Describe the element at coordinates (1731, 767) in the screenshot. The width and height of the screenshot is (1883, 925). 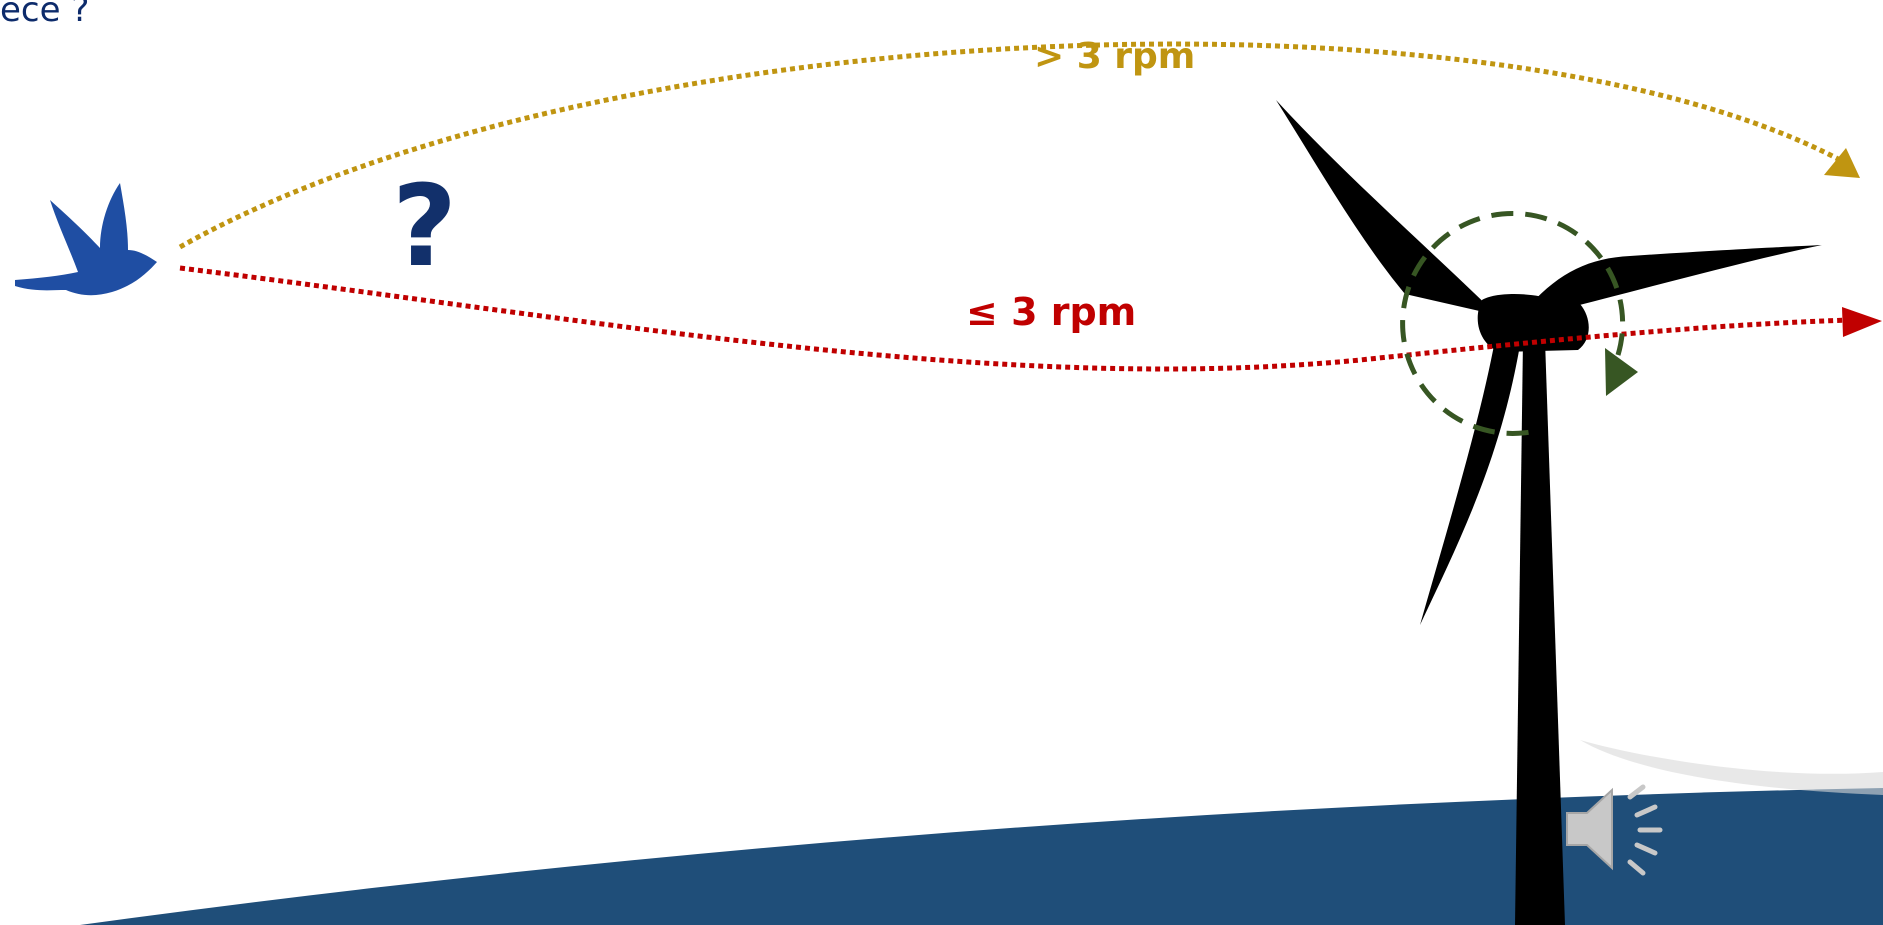
I see `turbine-reflection` at that location.